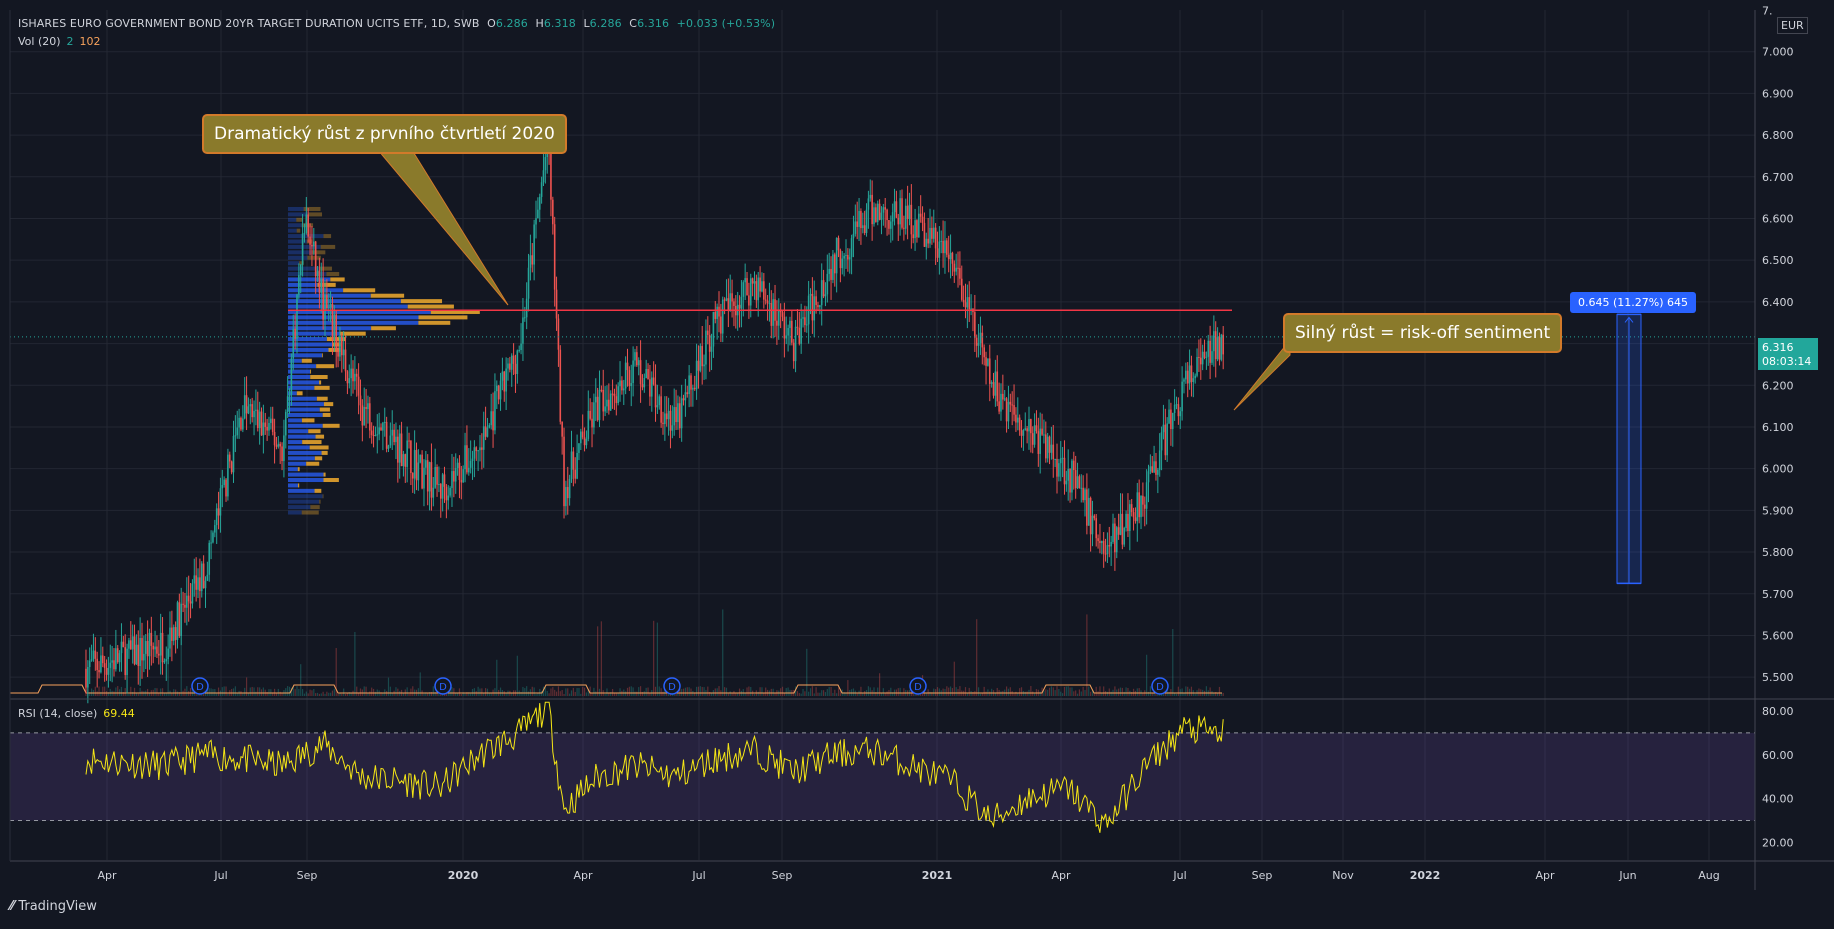 The height and width of the screenshot is (929, 1834). I want to click on currency-button: EUR, so click(1792, 25).